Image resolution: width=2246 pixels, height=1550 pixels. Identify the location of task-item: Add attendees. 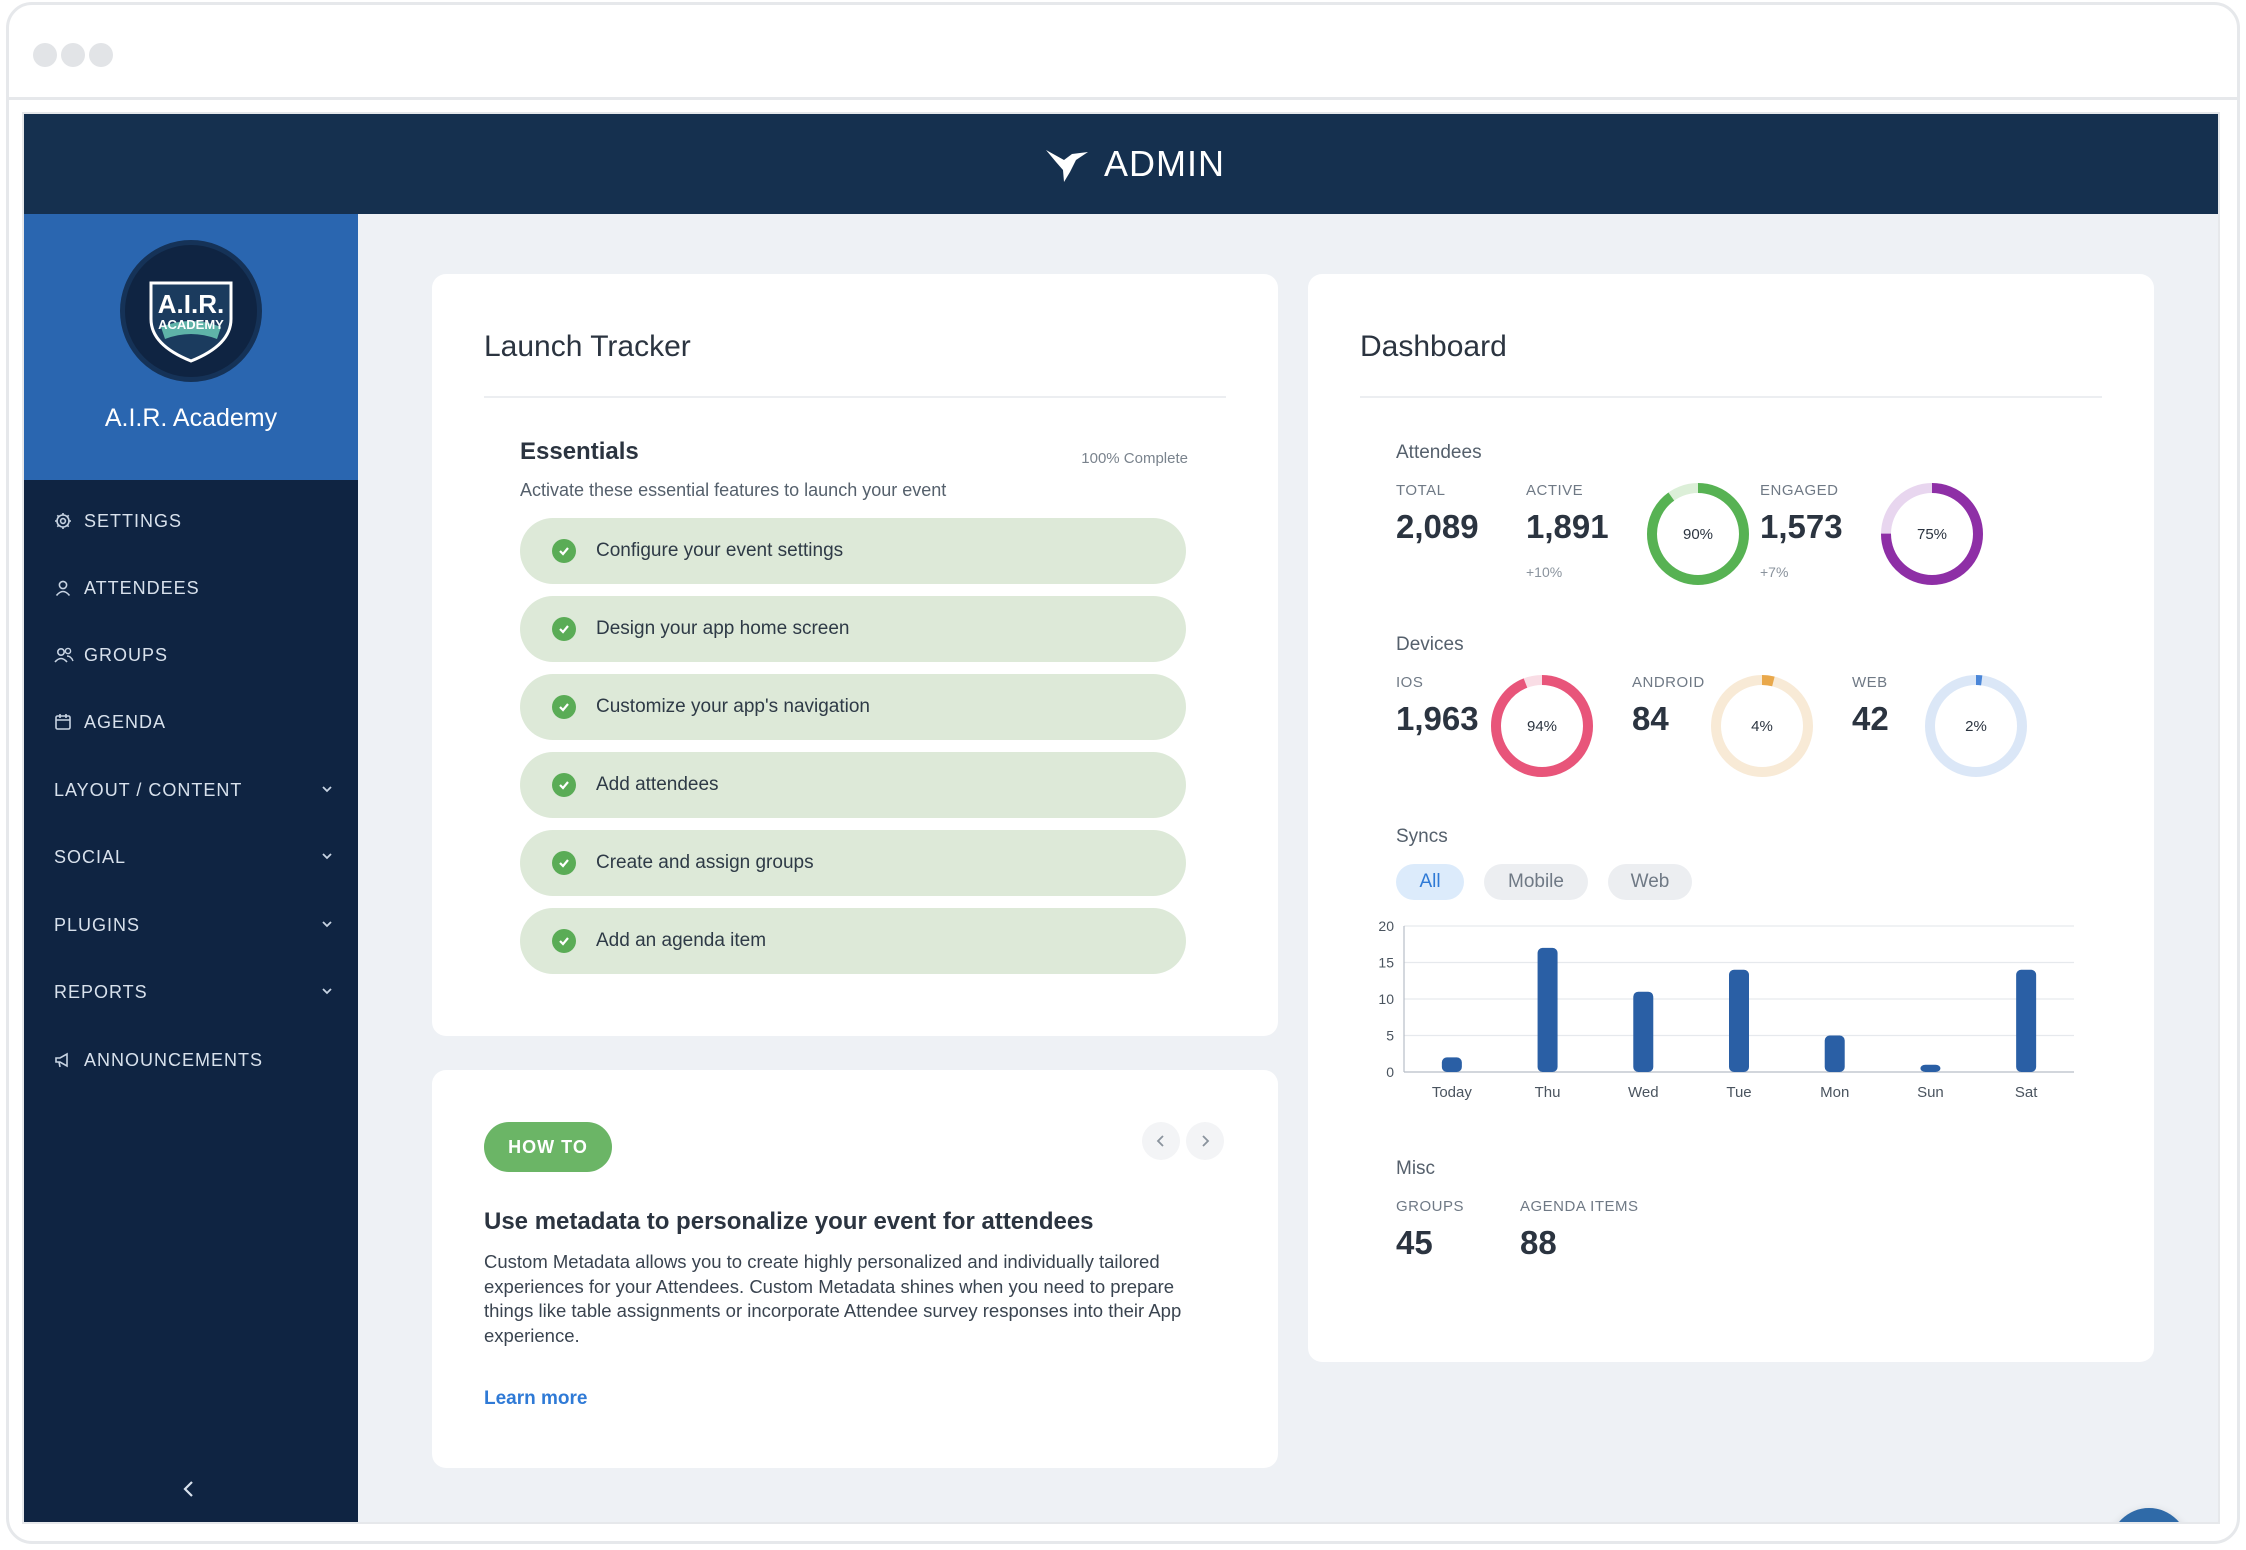
(853, 785).